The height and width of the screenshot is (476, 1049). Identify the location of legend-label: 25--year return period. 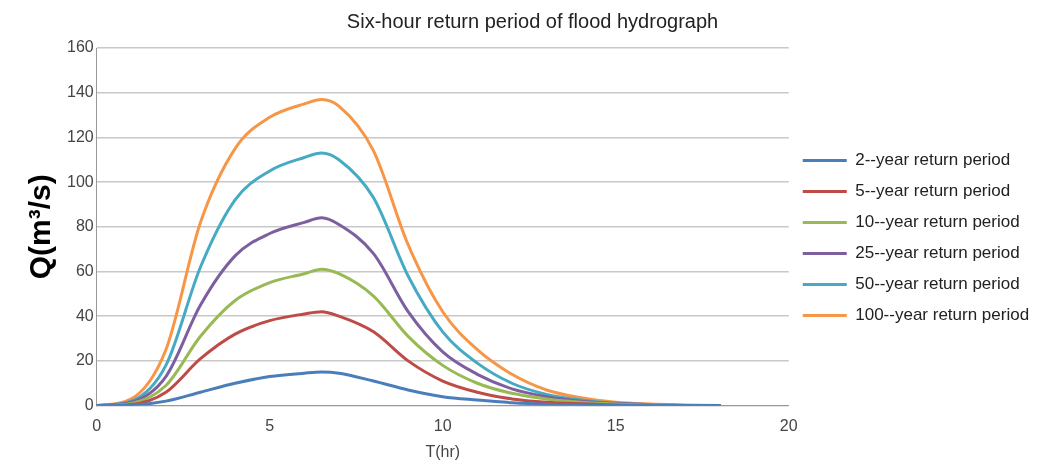
(942, 253).